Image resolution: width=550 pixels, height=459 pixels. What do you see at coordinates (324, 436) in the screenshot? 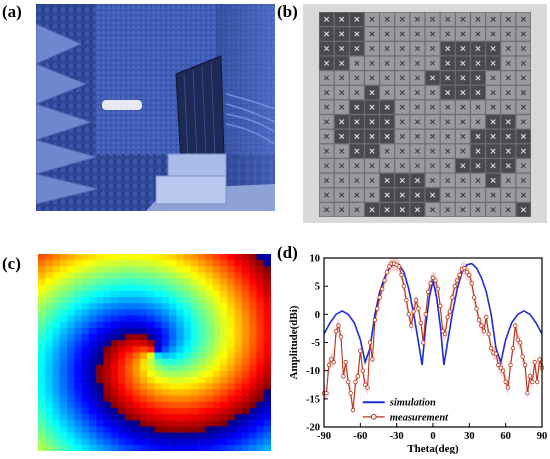
I see `x-tick-label: -90` at bounding box center [324, 436].